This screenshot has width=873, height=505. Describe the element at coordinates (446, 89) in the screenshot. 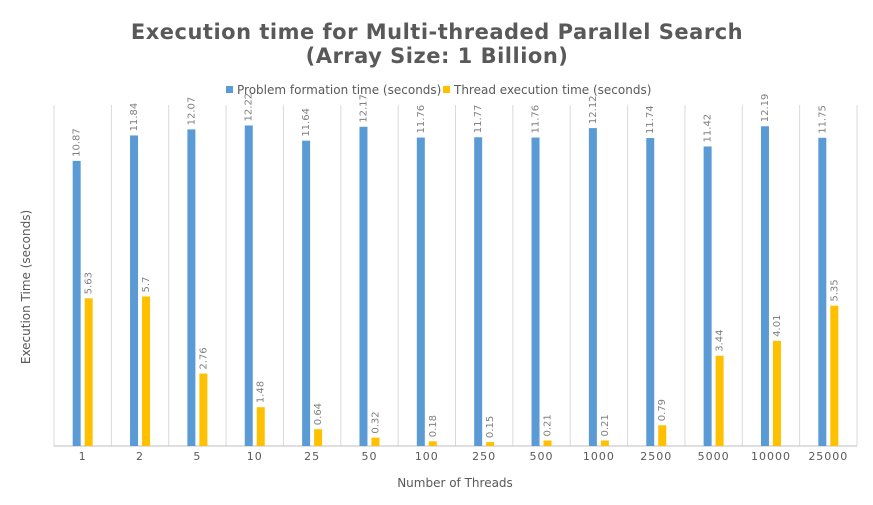

I see `legend-swatch-thread-execution` at that location.